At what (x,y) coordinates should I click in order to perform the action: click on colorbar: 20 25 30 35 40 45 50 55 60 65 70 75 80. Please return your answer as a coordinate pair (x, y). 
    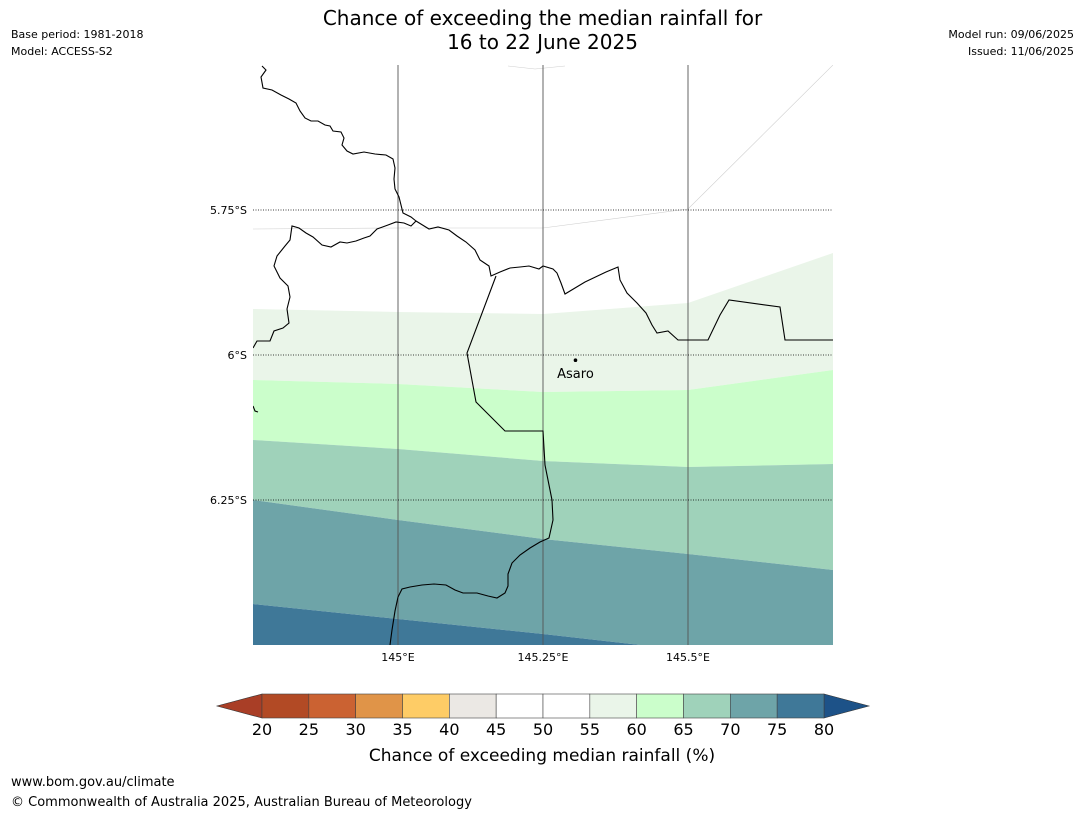
    Looking at the image, I should click on (543, 716).